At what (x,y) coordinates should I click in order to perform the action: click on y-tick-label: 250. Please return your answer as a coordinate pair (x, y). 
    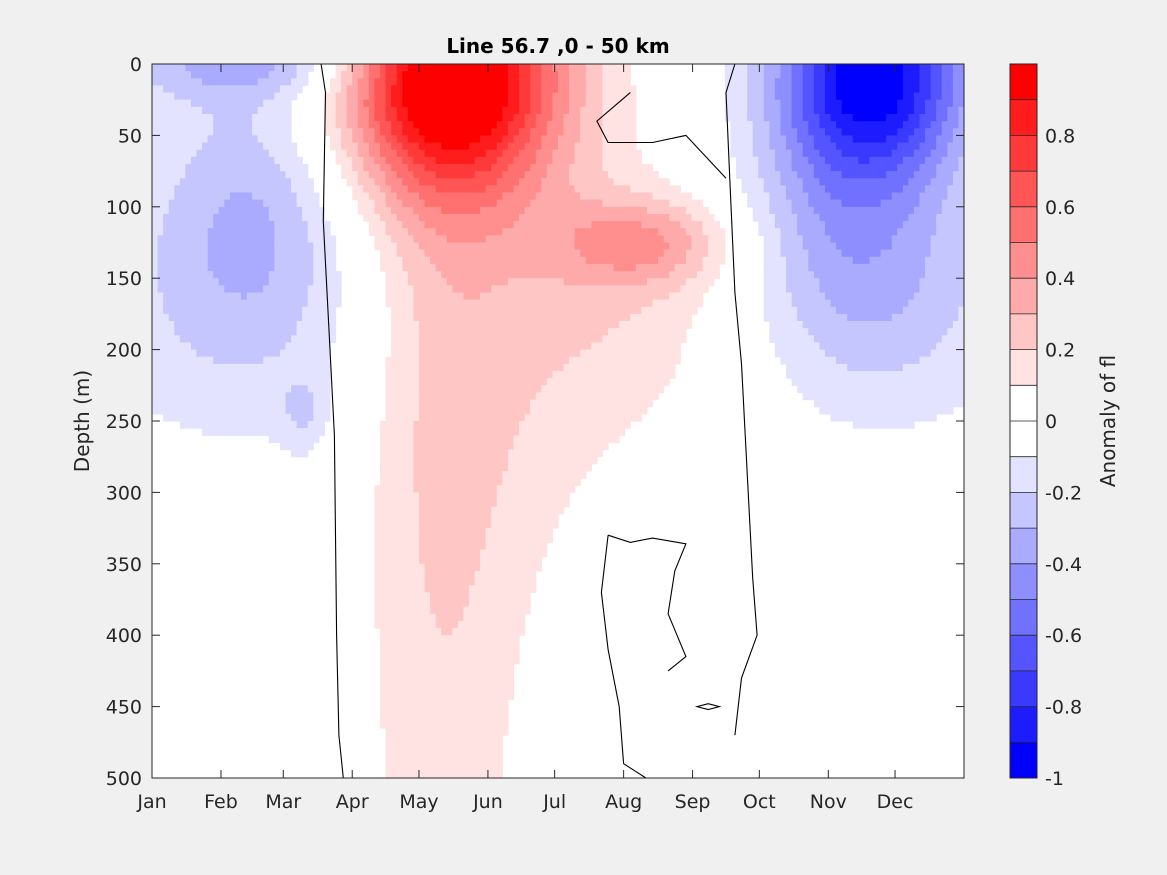
    Looking at the image, I should click on (124, 422).